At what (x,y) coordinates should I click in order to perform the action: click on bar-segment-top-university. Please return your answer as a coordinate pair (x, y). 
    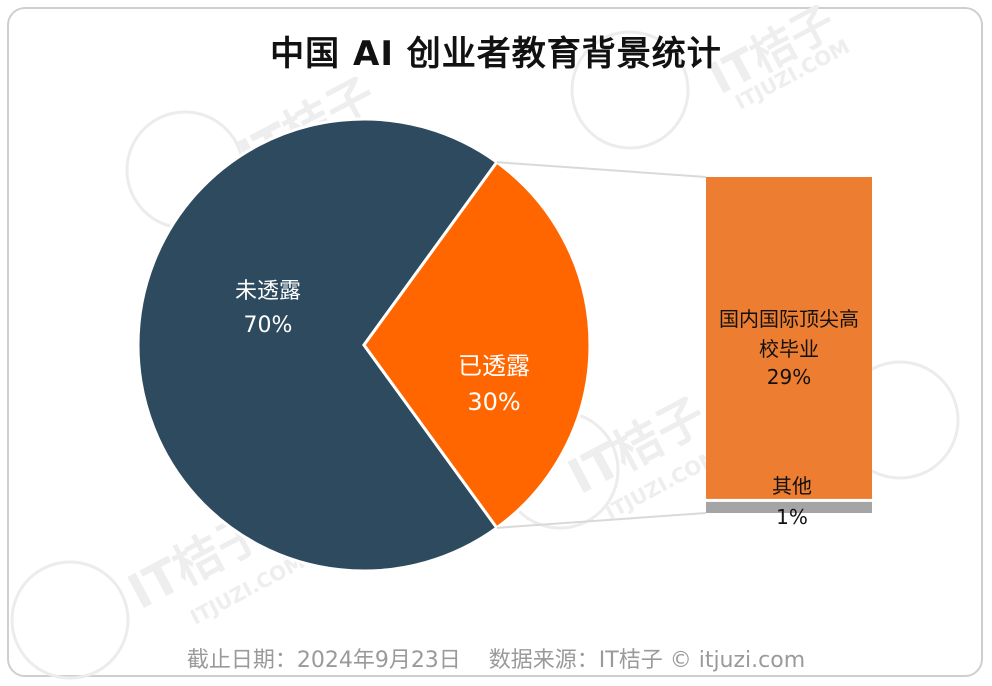
    Looking at the image, I should click on (789, 338).